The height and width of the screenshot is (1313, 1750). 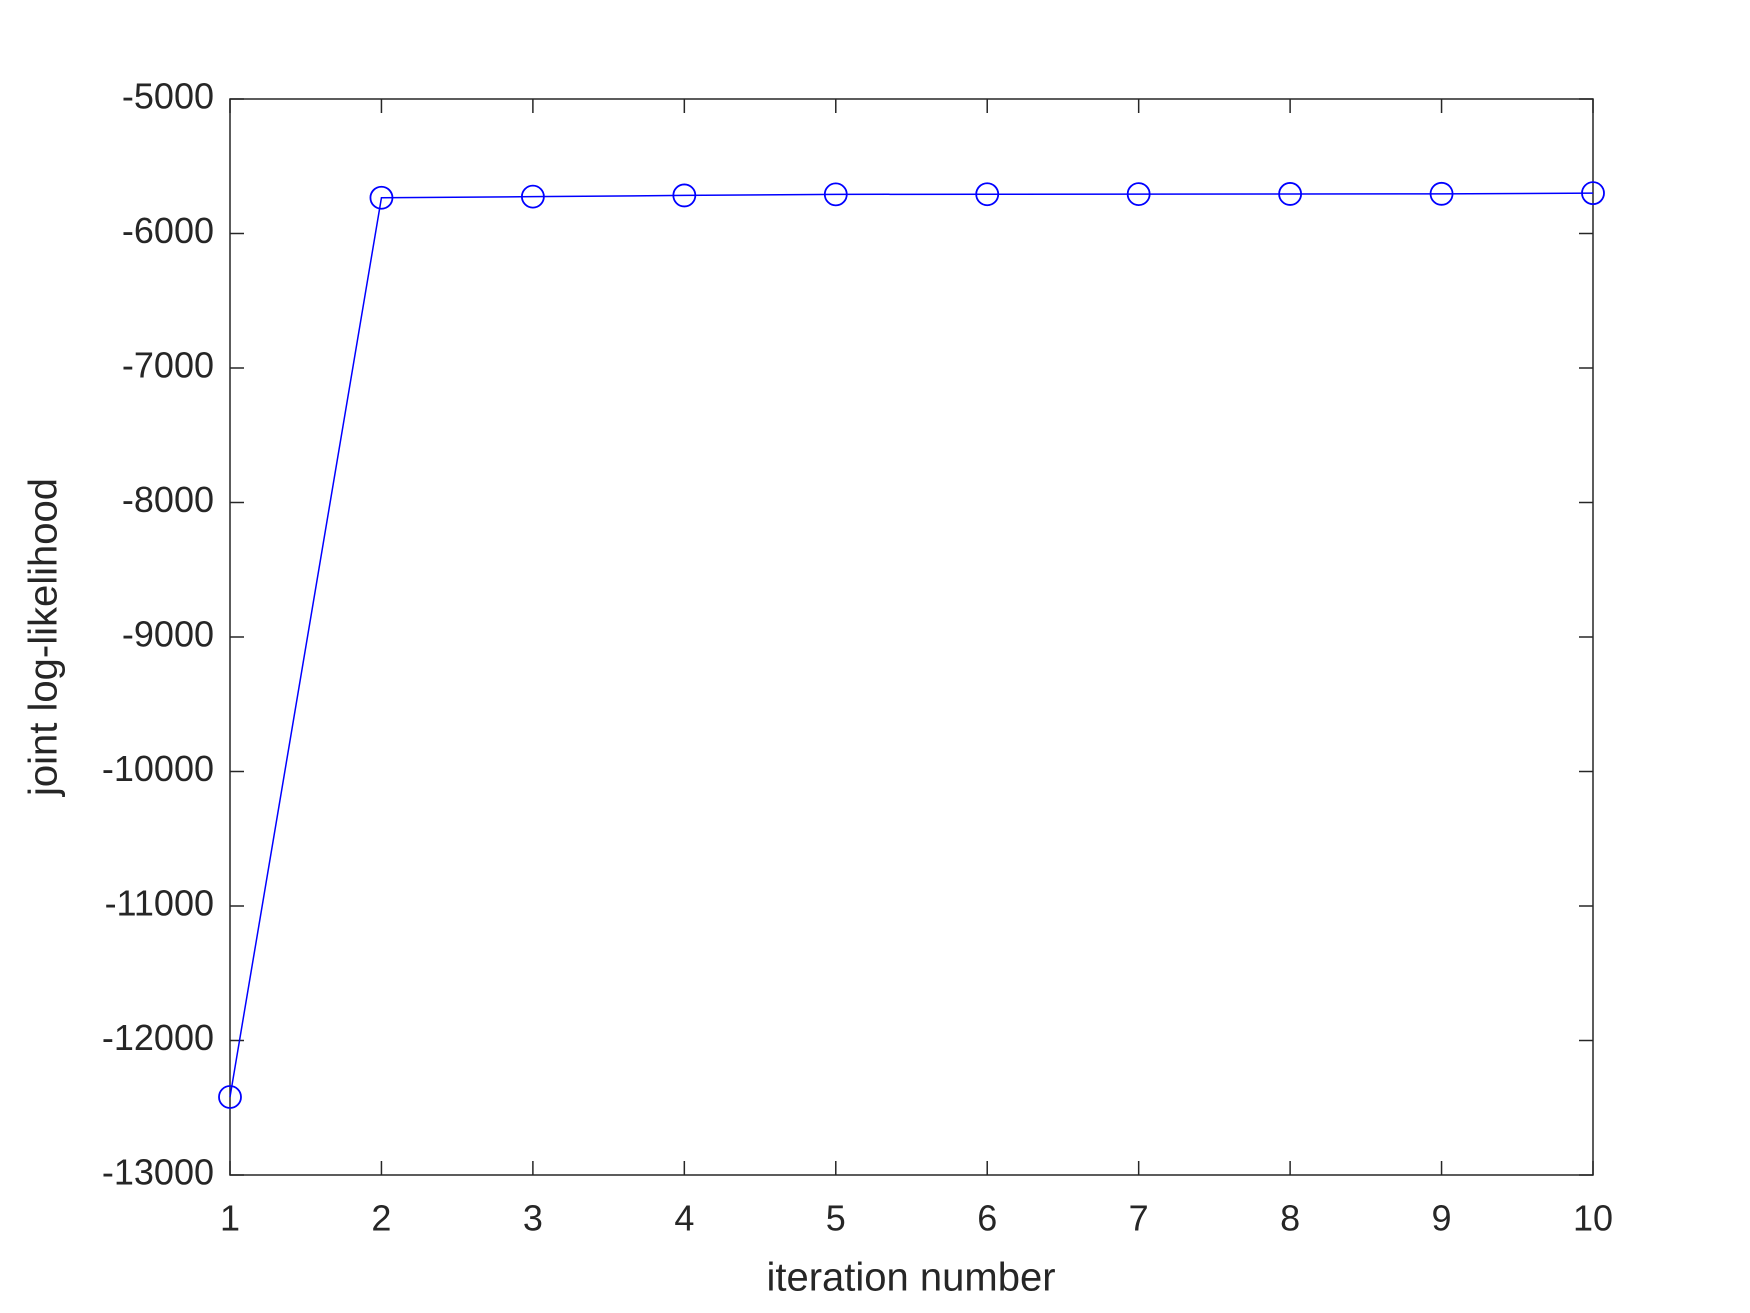 What do you see at coordinates (168, 365) in the screenshot?
I see `y-tick-label: -7000` at bounding box center [168, 365].